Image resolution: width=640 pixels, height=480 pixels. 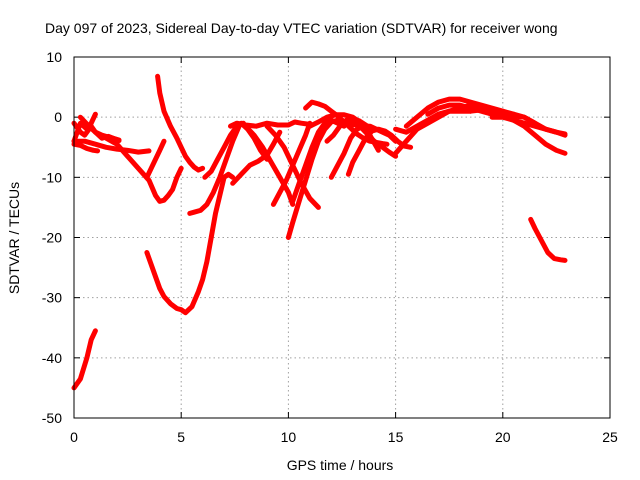 What do you see at coordinates (503, 437) in the screenshot?
I see `x-tick-label: 20` at bounding box center [503, 437].